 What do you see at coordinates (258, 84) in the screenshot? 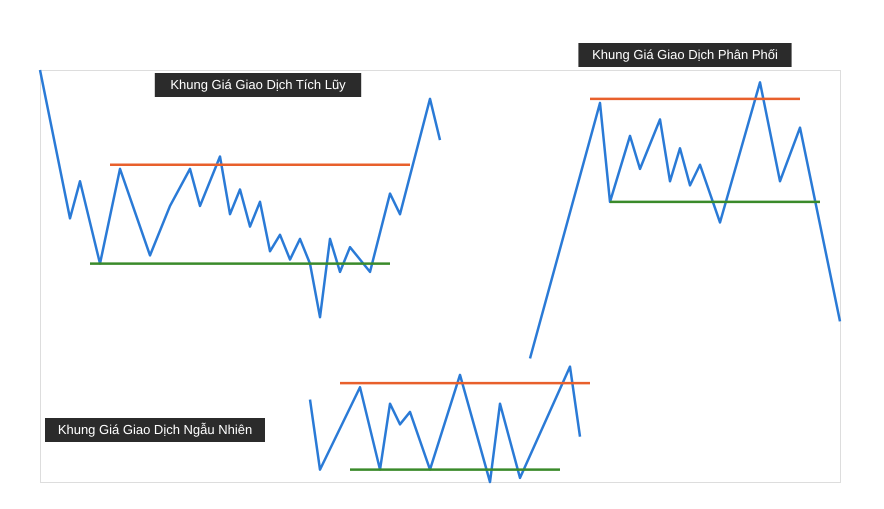
I see `annotation: Khung Giá Giao Dịch Tích Lũy` at bounding box center [258, 84].